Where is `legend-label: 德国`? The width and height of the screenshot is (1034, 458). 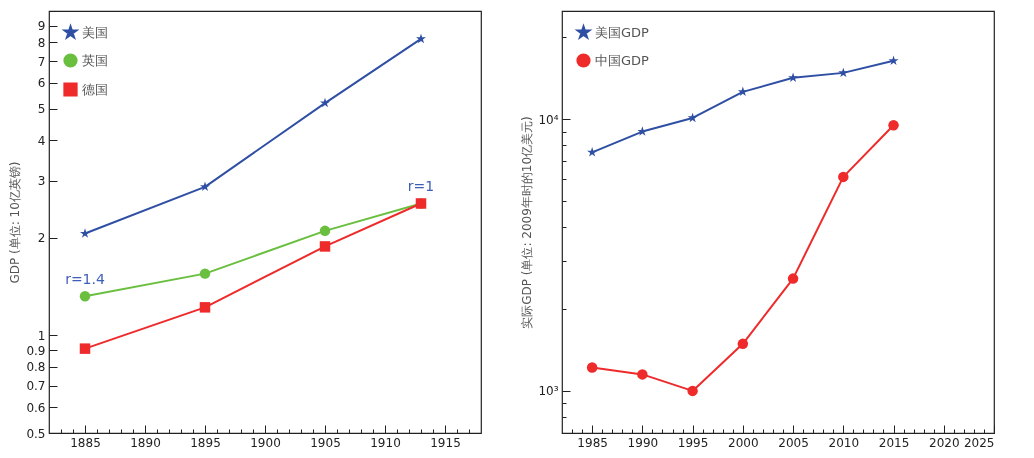 legend-label: 德国 is located at coordinates (95, 89).